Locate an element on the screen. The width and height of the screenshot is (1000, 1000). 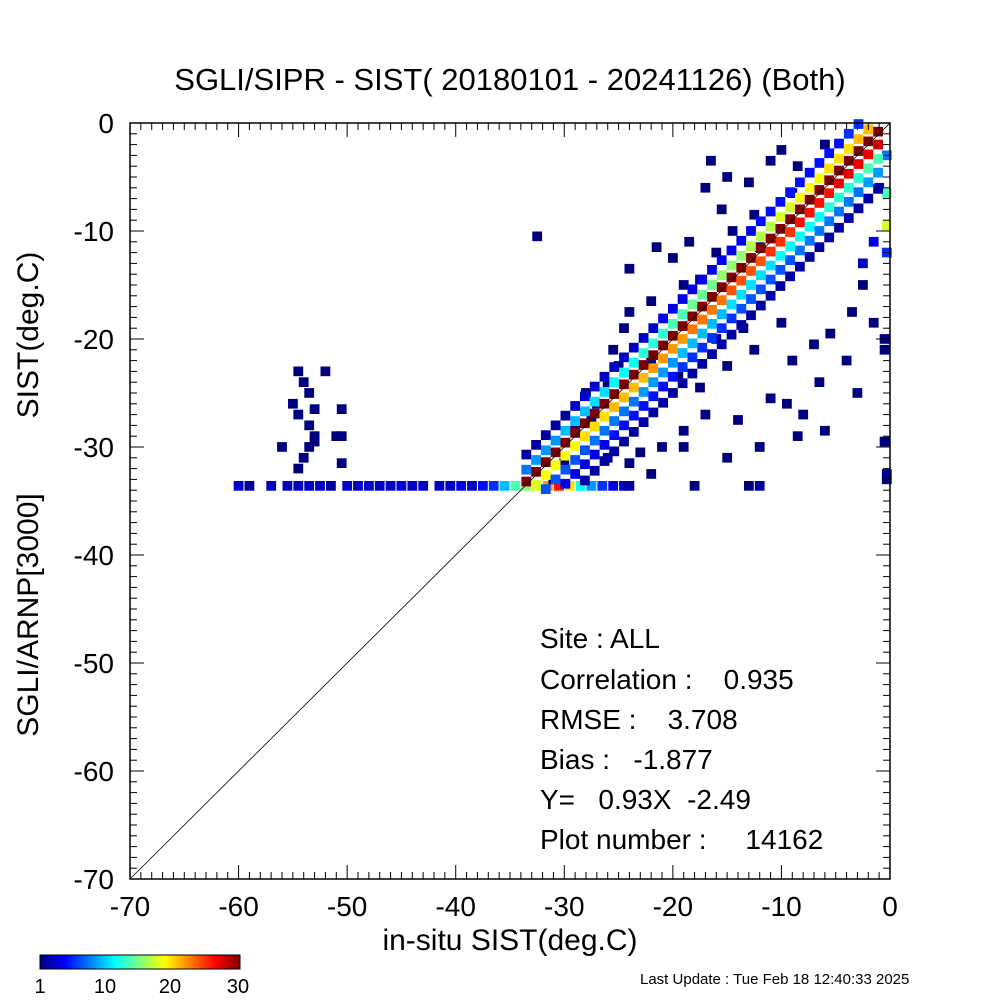
colorbar-labels: 1 10 20 30 is located at coordinates (141, 987).